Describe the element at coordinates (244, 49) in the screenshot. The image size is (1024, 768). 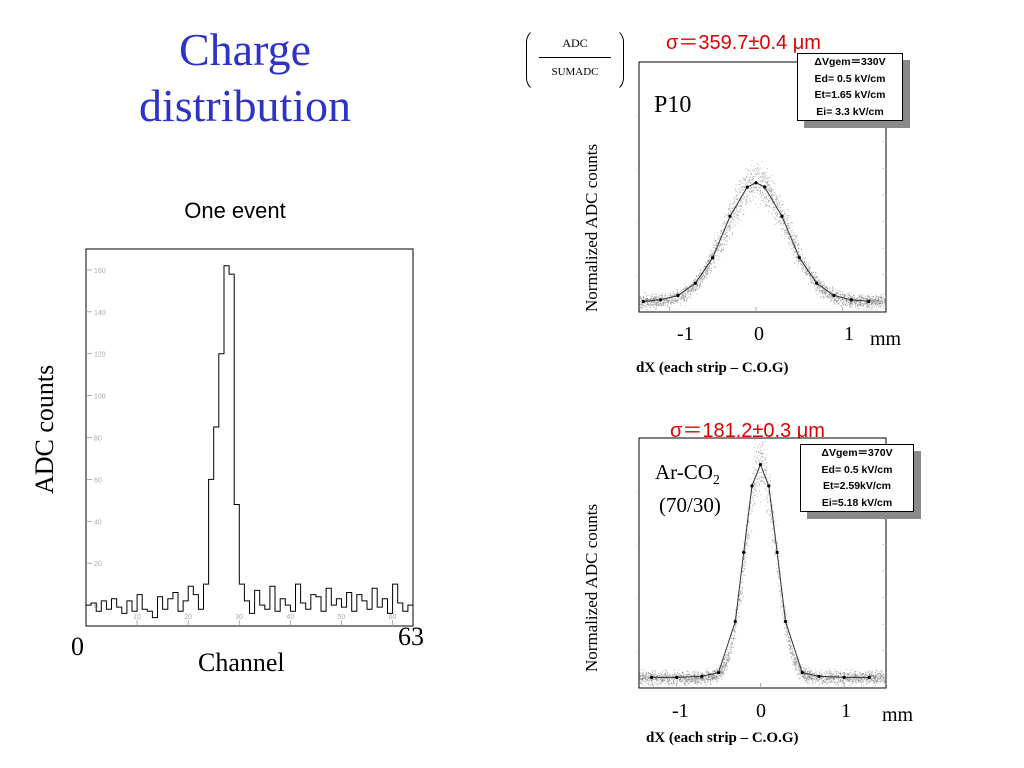
I see `title-line-1: Charge` at that location.